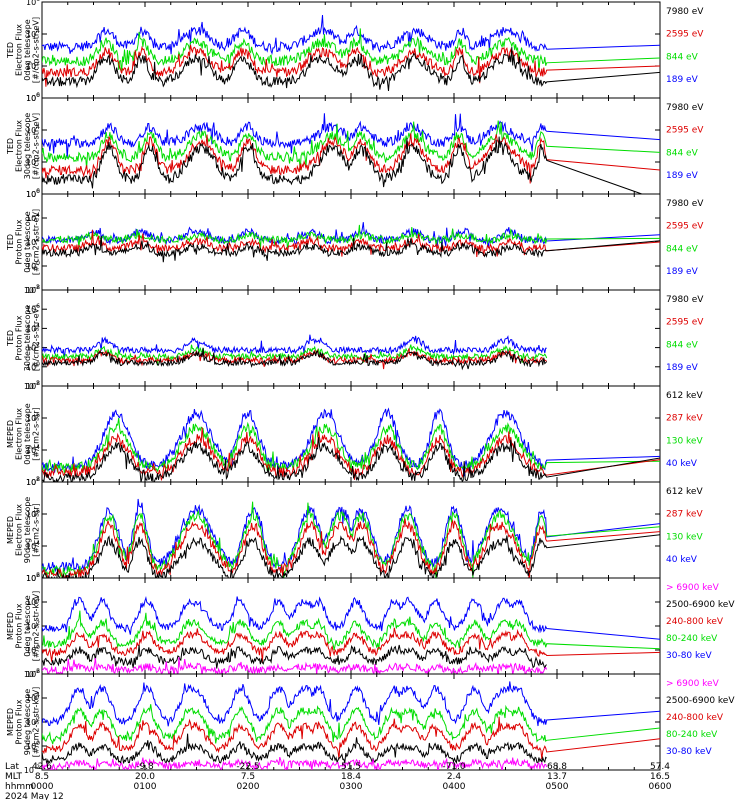 The height and width of the screenshot is (800, 750). I want to click on y-tick-label: 10⁸, so click(33, 289).